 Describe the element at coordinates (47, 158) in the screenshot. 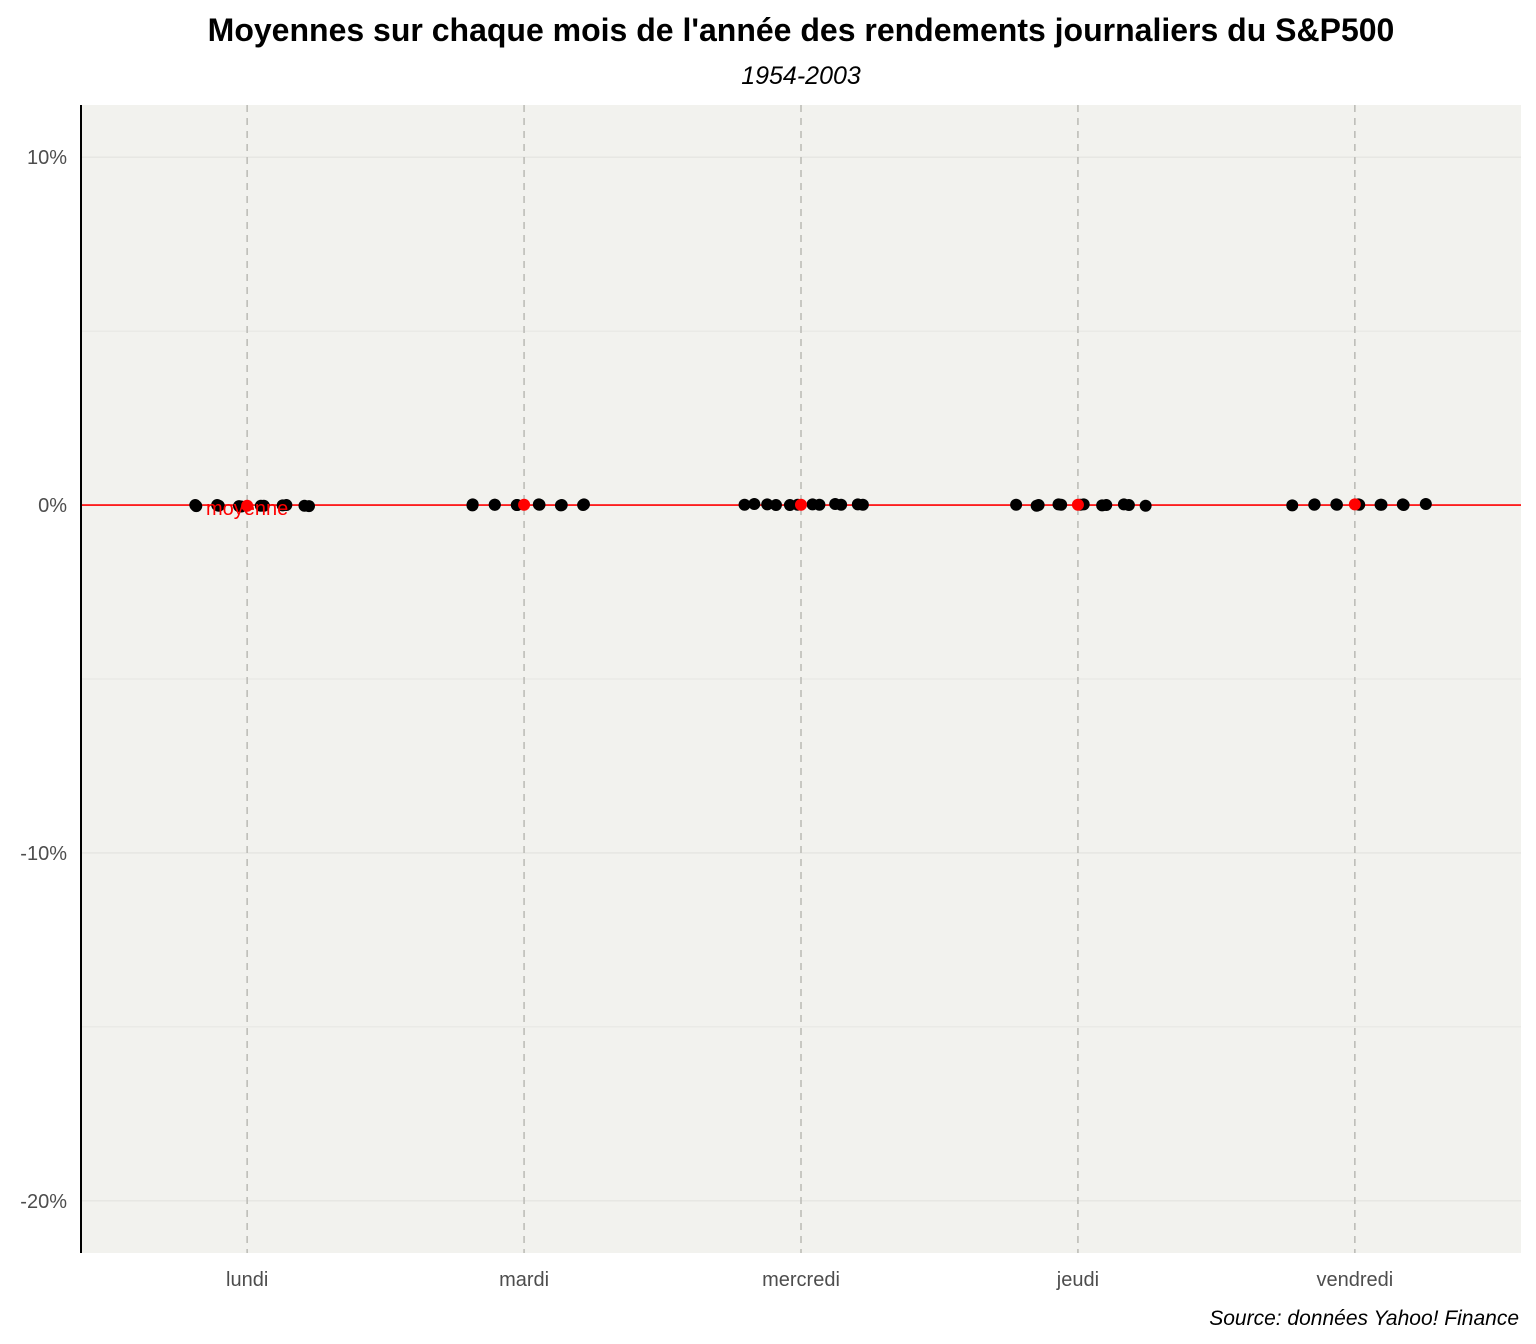

I see `y-tick-label: 10%` at that location.